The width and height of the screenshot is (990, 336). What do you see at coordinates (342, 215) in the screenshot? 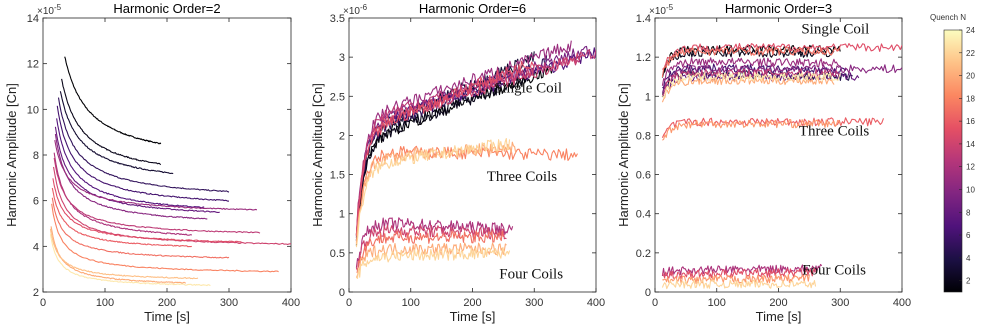
I see `y-tick-label: 1` at bounding box center [342, 215].